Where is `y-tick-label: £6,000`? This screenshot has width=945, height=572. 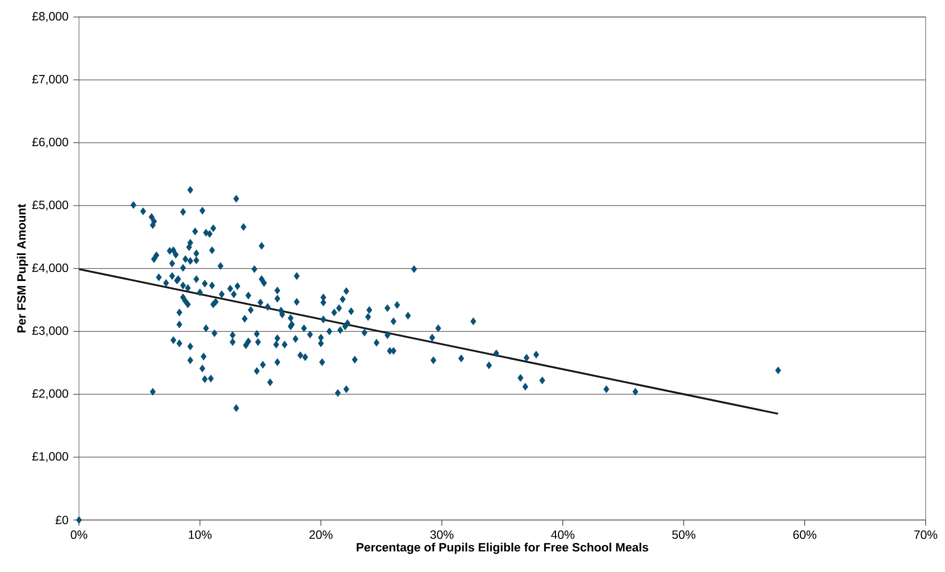
y-tick-label: £6,000 is located at coordinates (50, 143).